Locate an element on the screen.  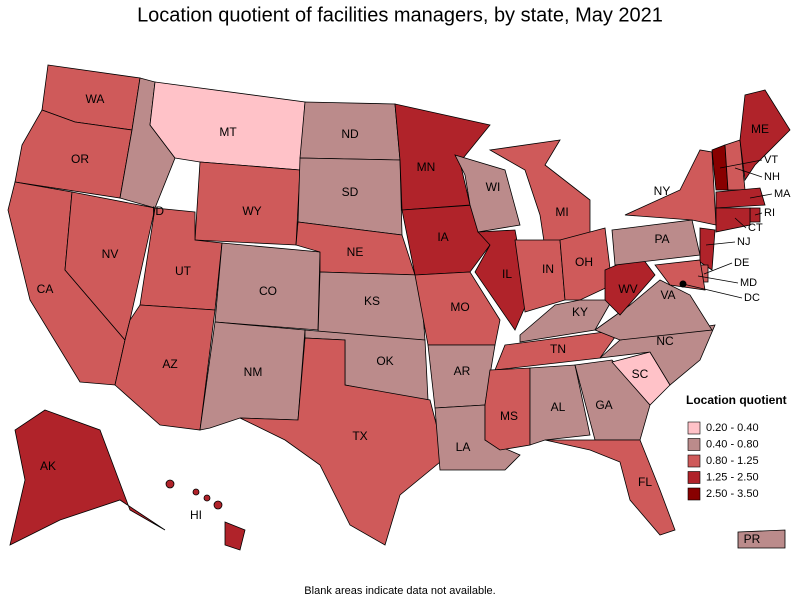
state-label: AL is located at coordinates (558, 407).